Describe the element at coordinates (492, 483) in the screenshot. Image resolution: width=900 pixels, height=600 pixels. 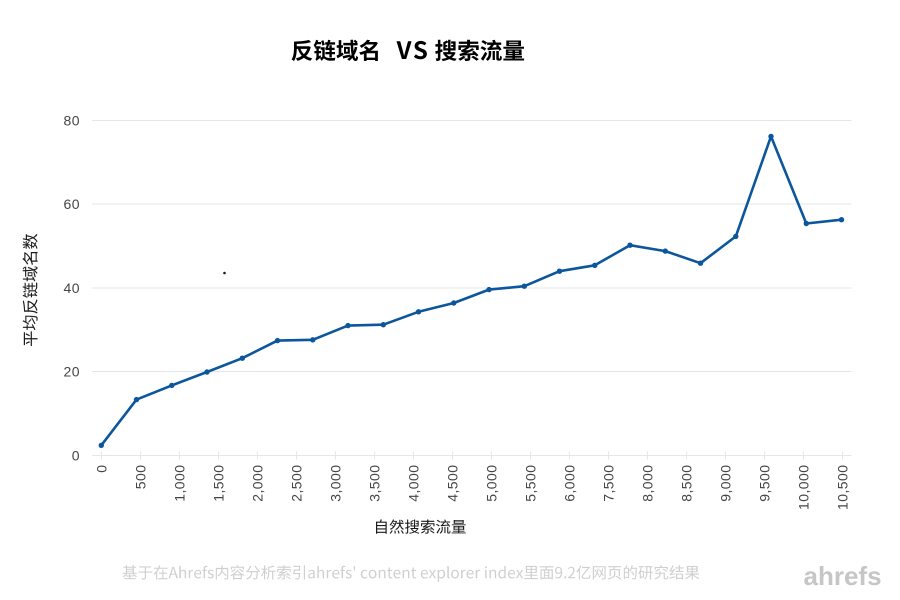
I see `svg-text: 5,000` at that location.